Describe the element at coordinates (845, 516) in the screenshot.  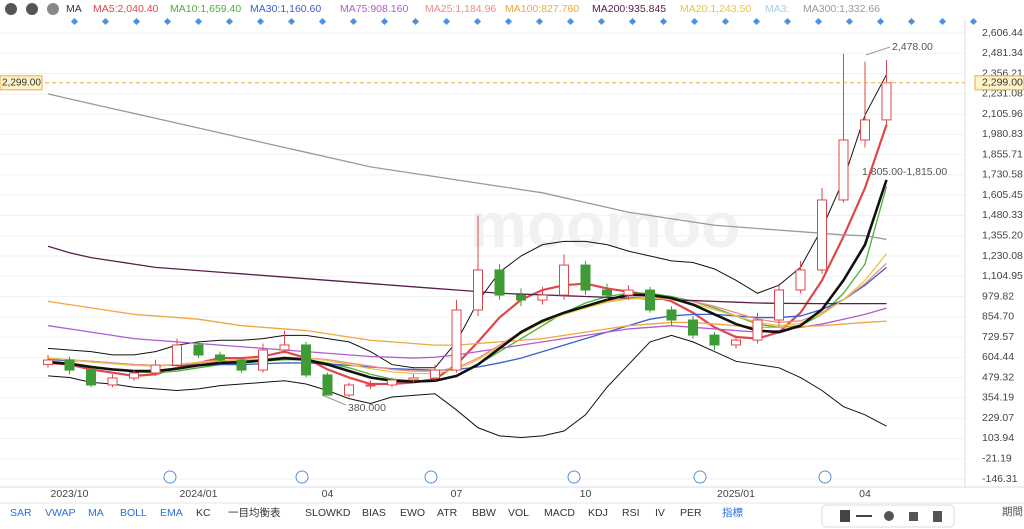
I see `pen-tool` at that location.